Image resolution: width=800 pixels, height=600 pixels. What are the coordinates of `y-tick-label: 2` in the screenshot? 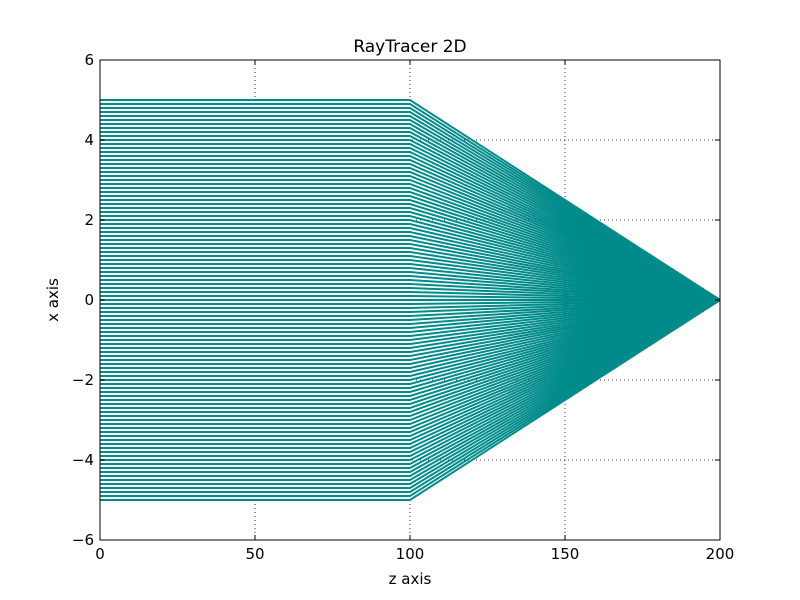 It's located at (89, 220).